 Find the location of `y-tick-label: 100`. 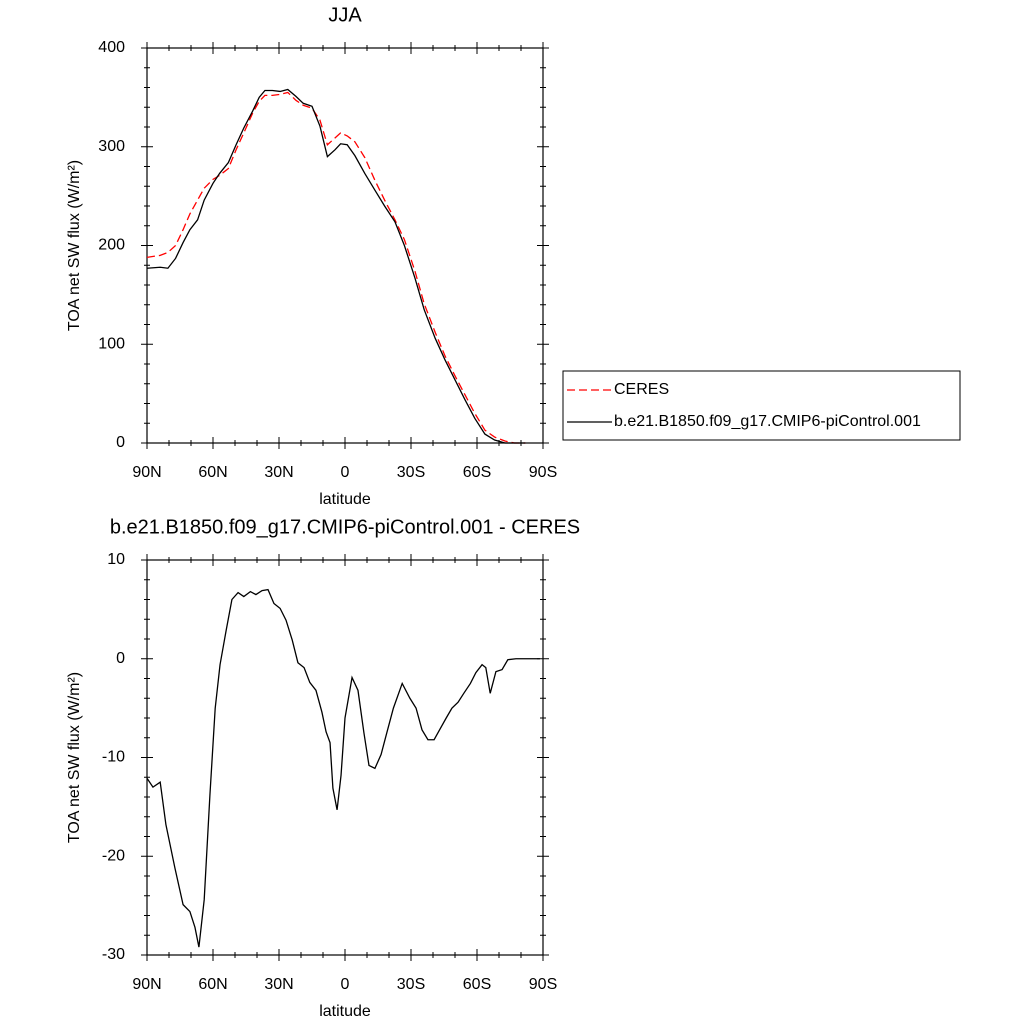

y-tick-label: 100 is located at coordinates (111, 343).